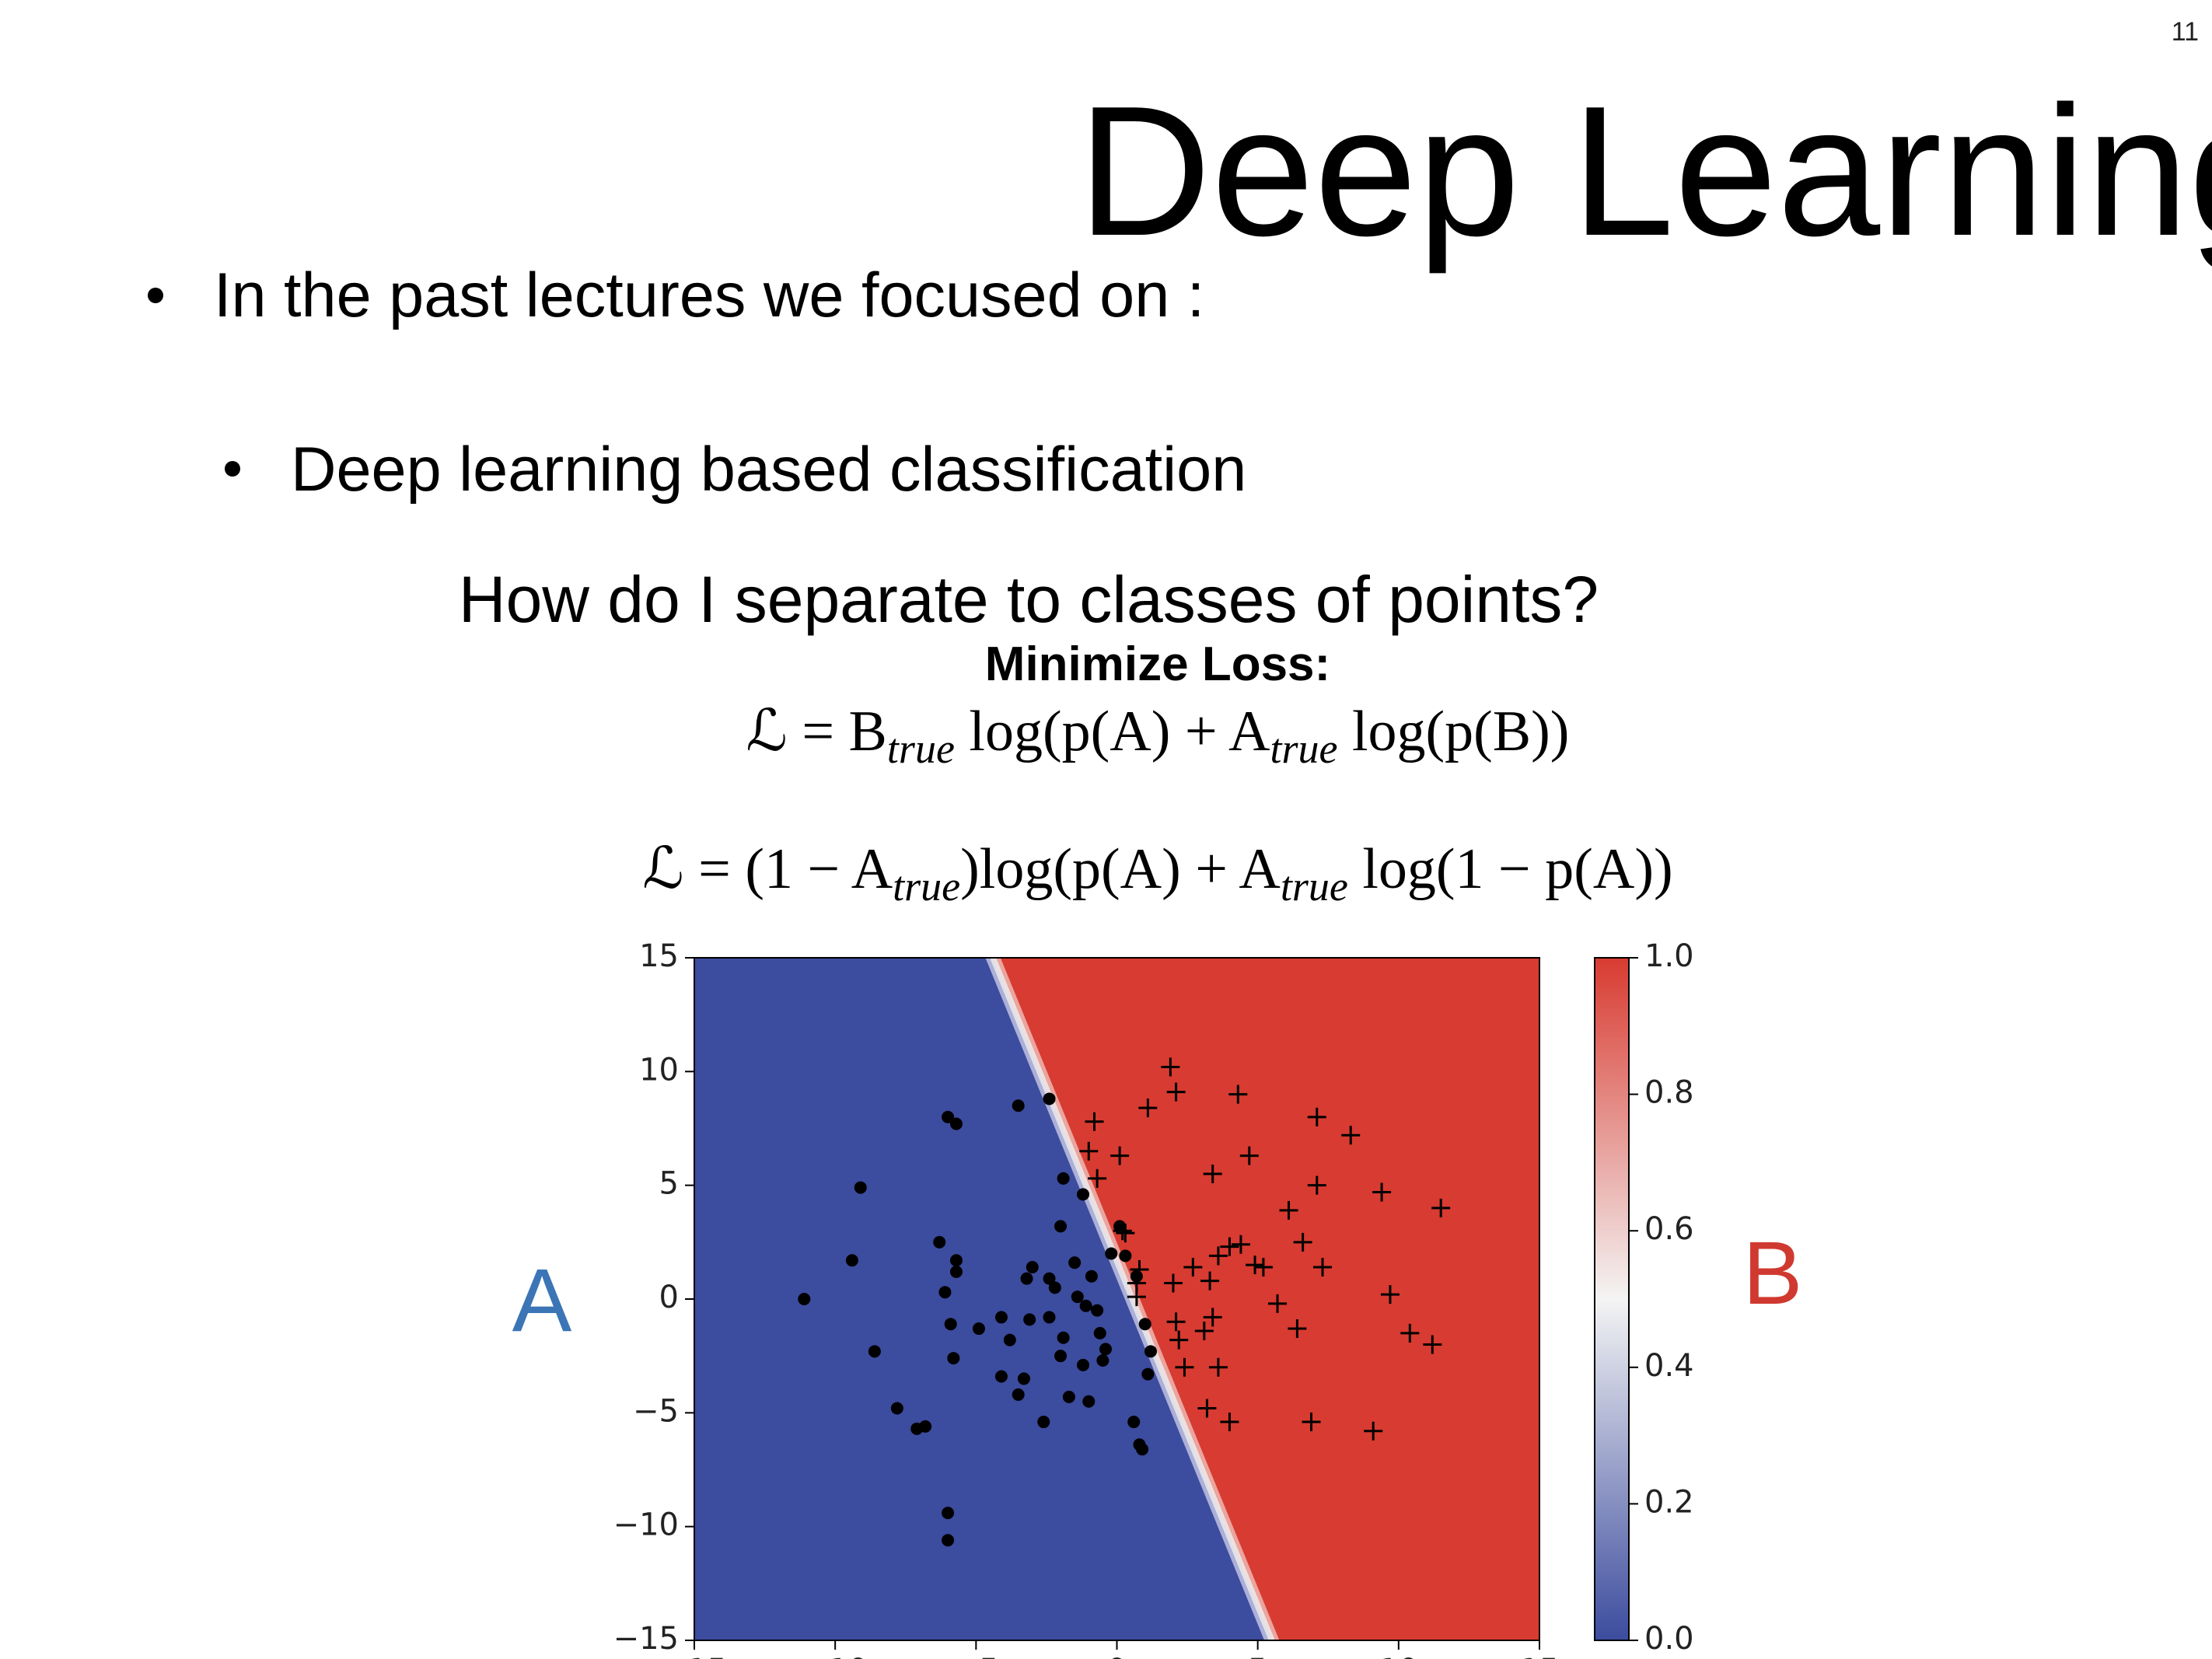 The image size is (2212, 1659). Describe the element at coordinates (768, 470) in the screenshot. I see `bullet-text: Deep learning based classification` at that location.